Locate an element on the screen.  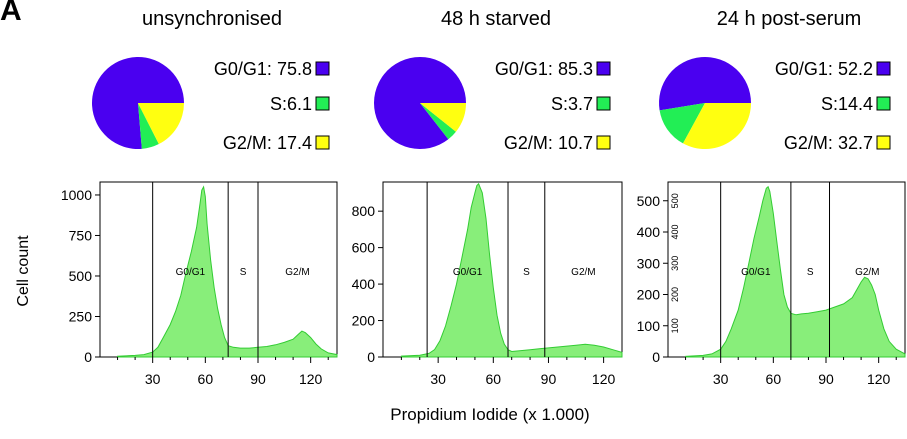
y-tick-label-rotated: 400 is located at coordinates (675, 231).